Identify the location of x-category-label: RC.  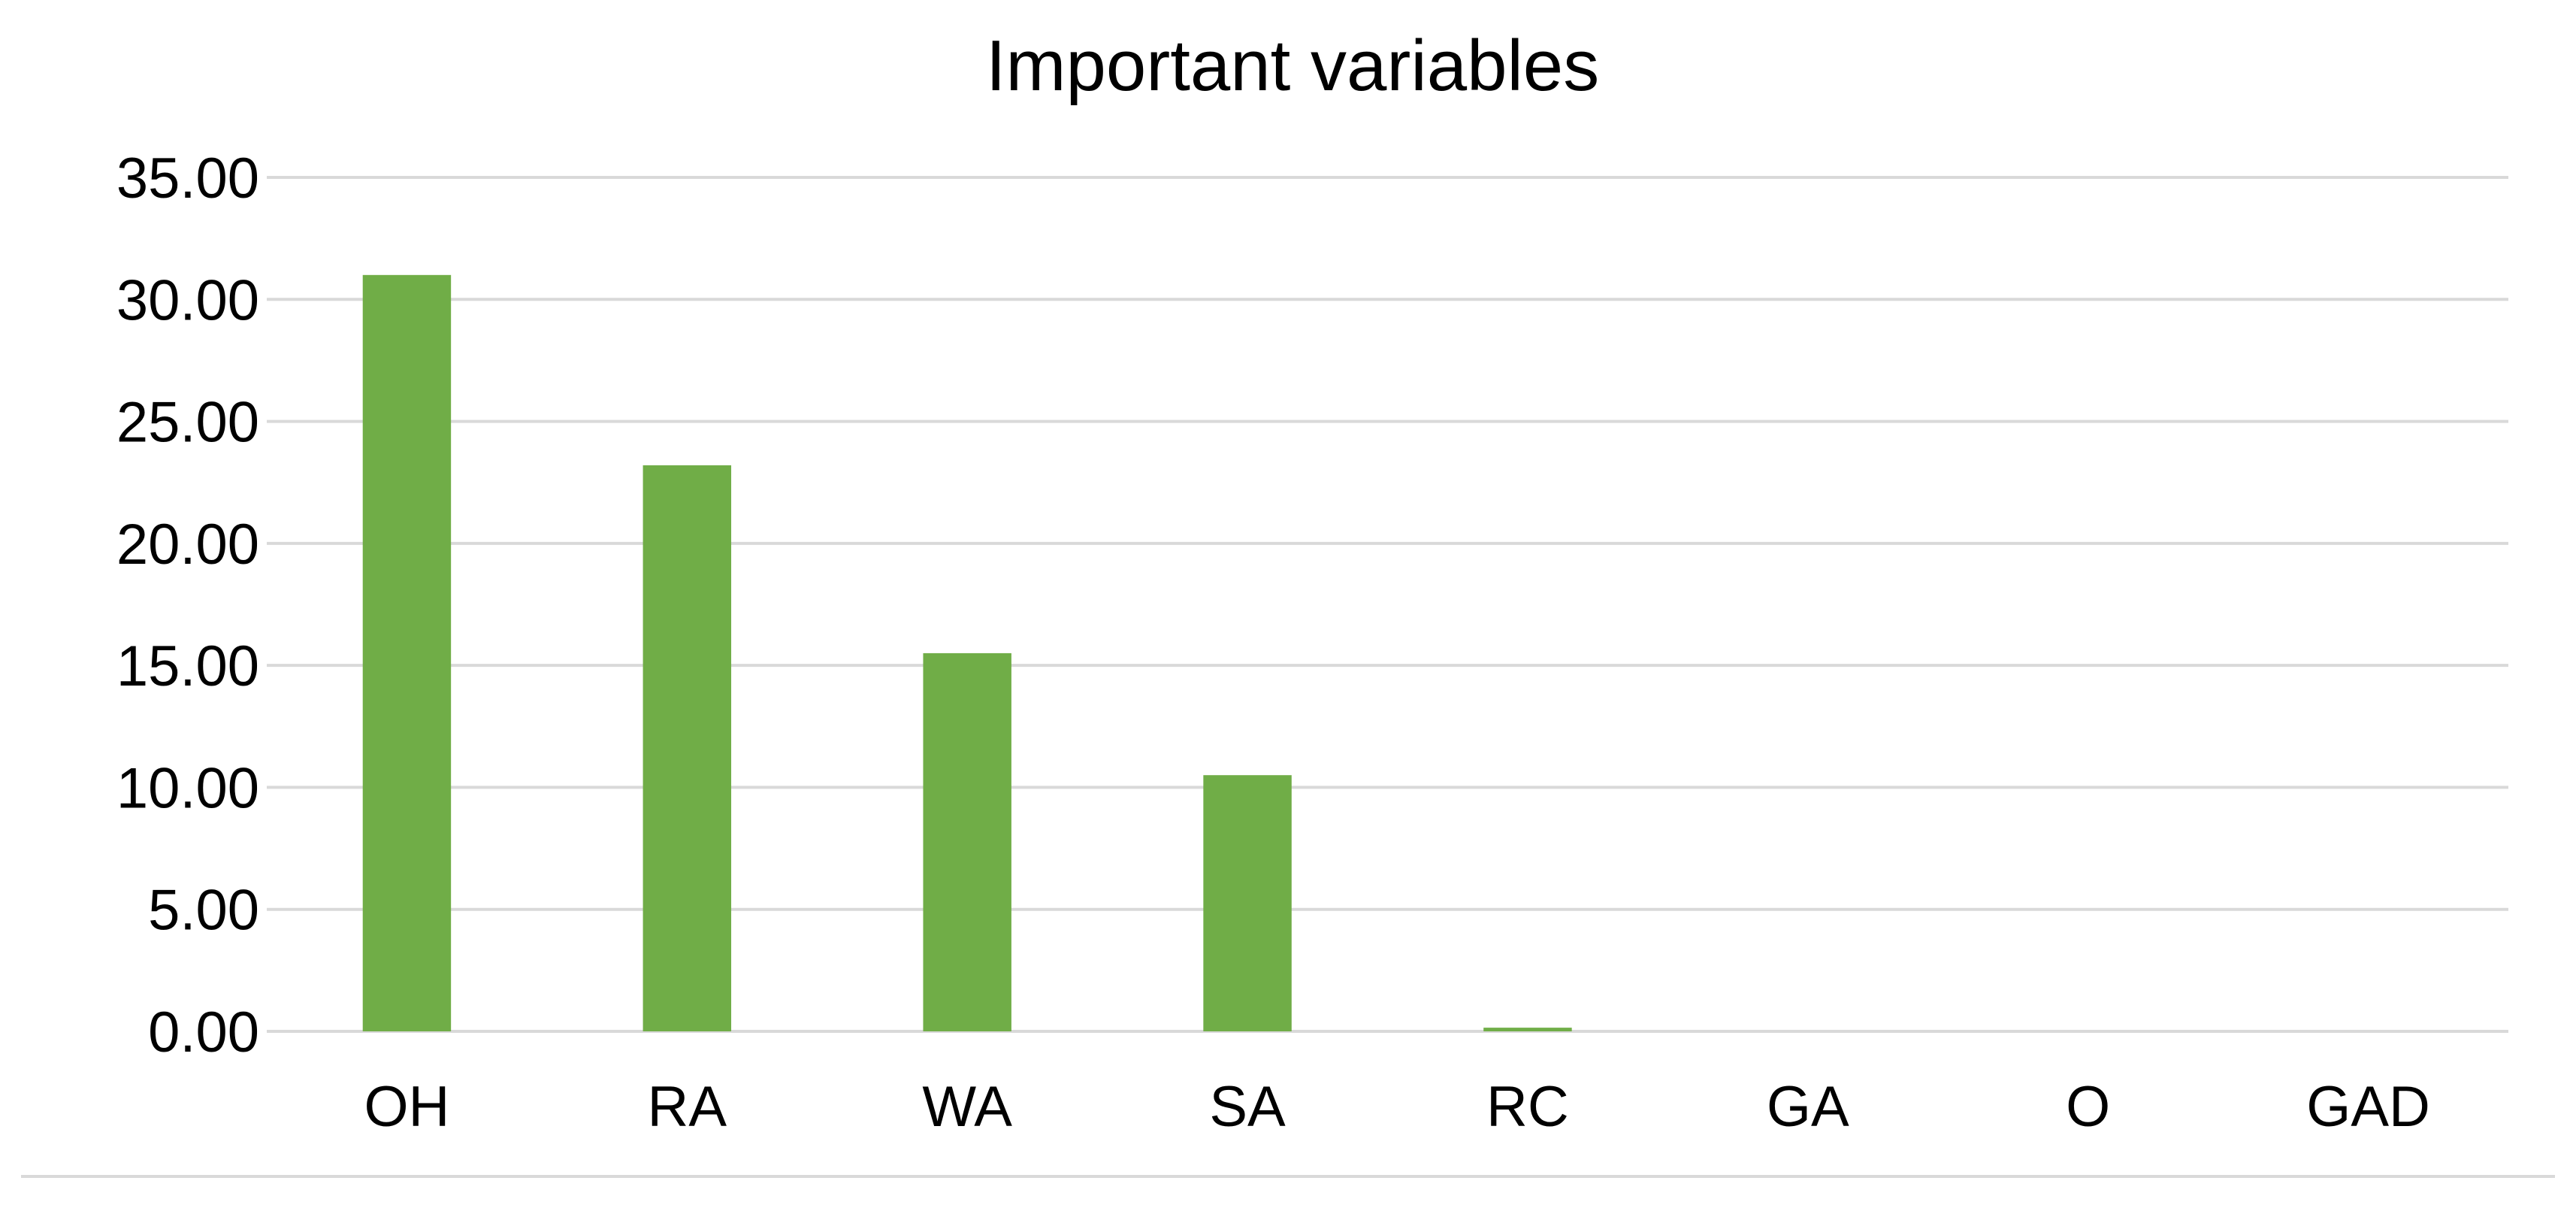
(1528, 1107).